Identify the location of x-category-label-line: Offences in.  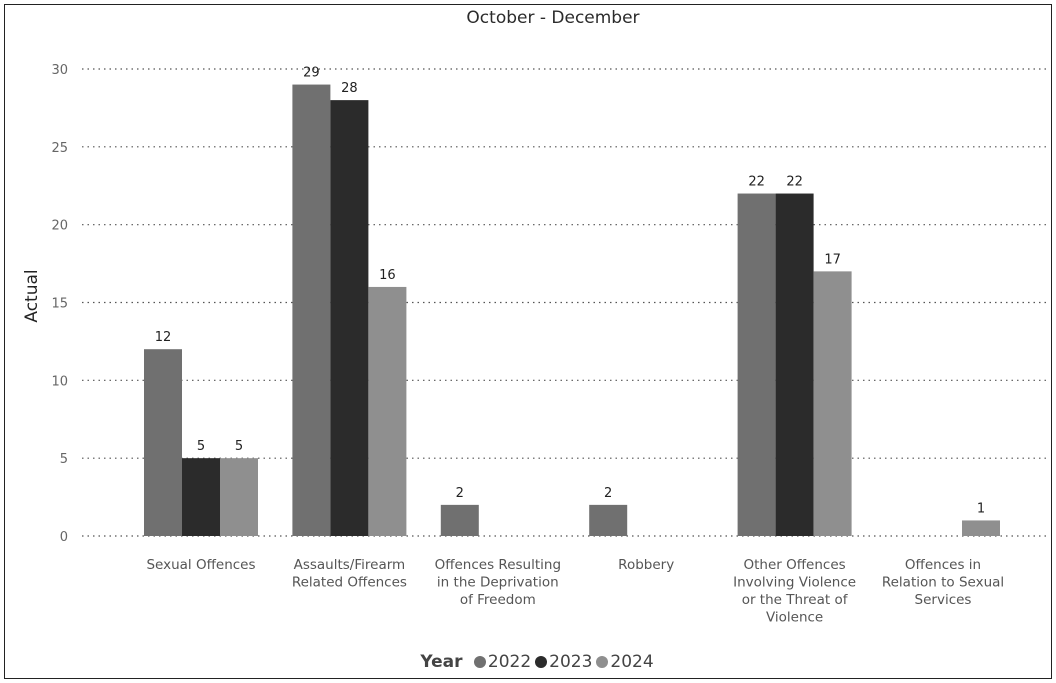
(943, 565).